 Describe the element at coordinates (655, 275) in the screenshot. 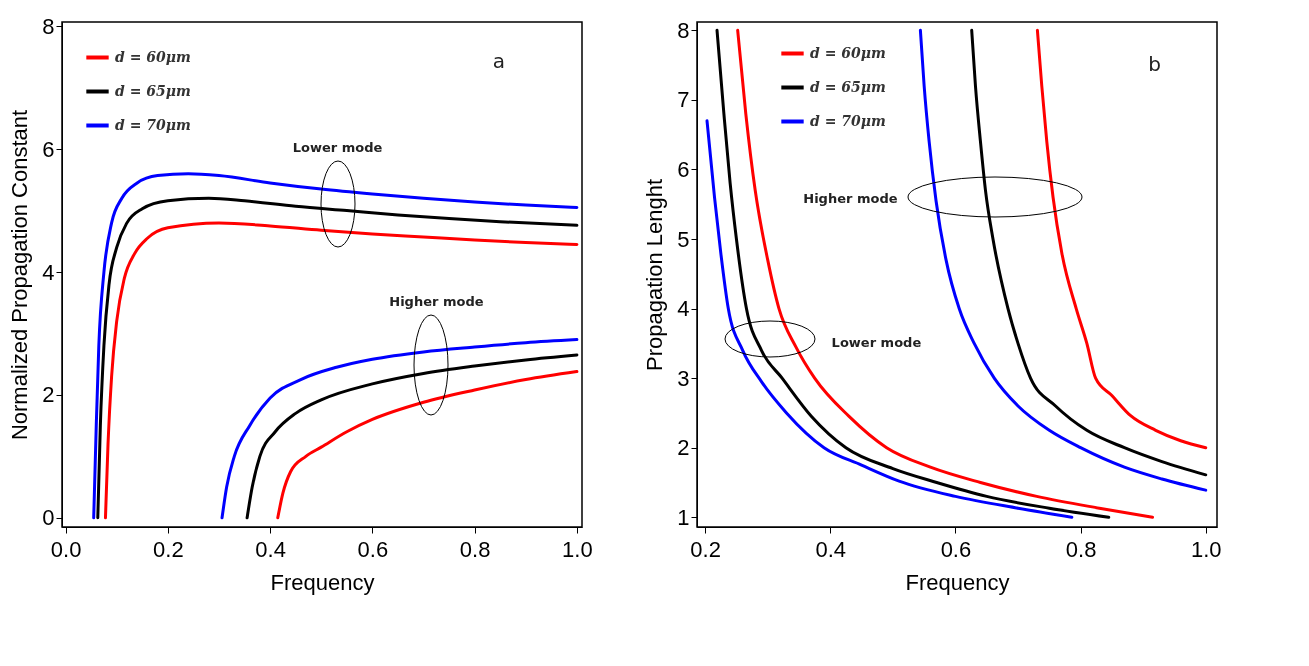

I see `y-axis-title: Propagation Lenght` at that location.